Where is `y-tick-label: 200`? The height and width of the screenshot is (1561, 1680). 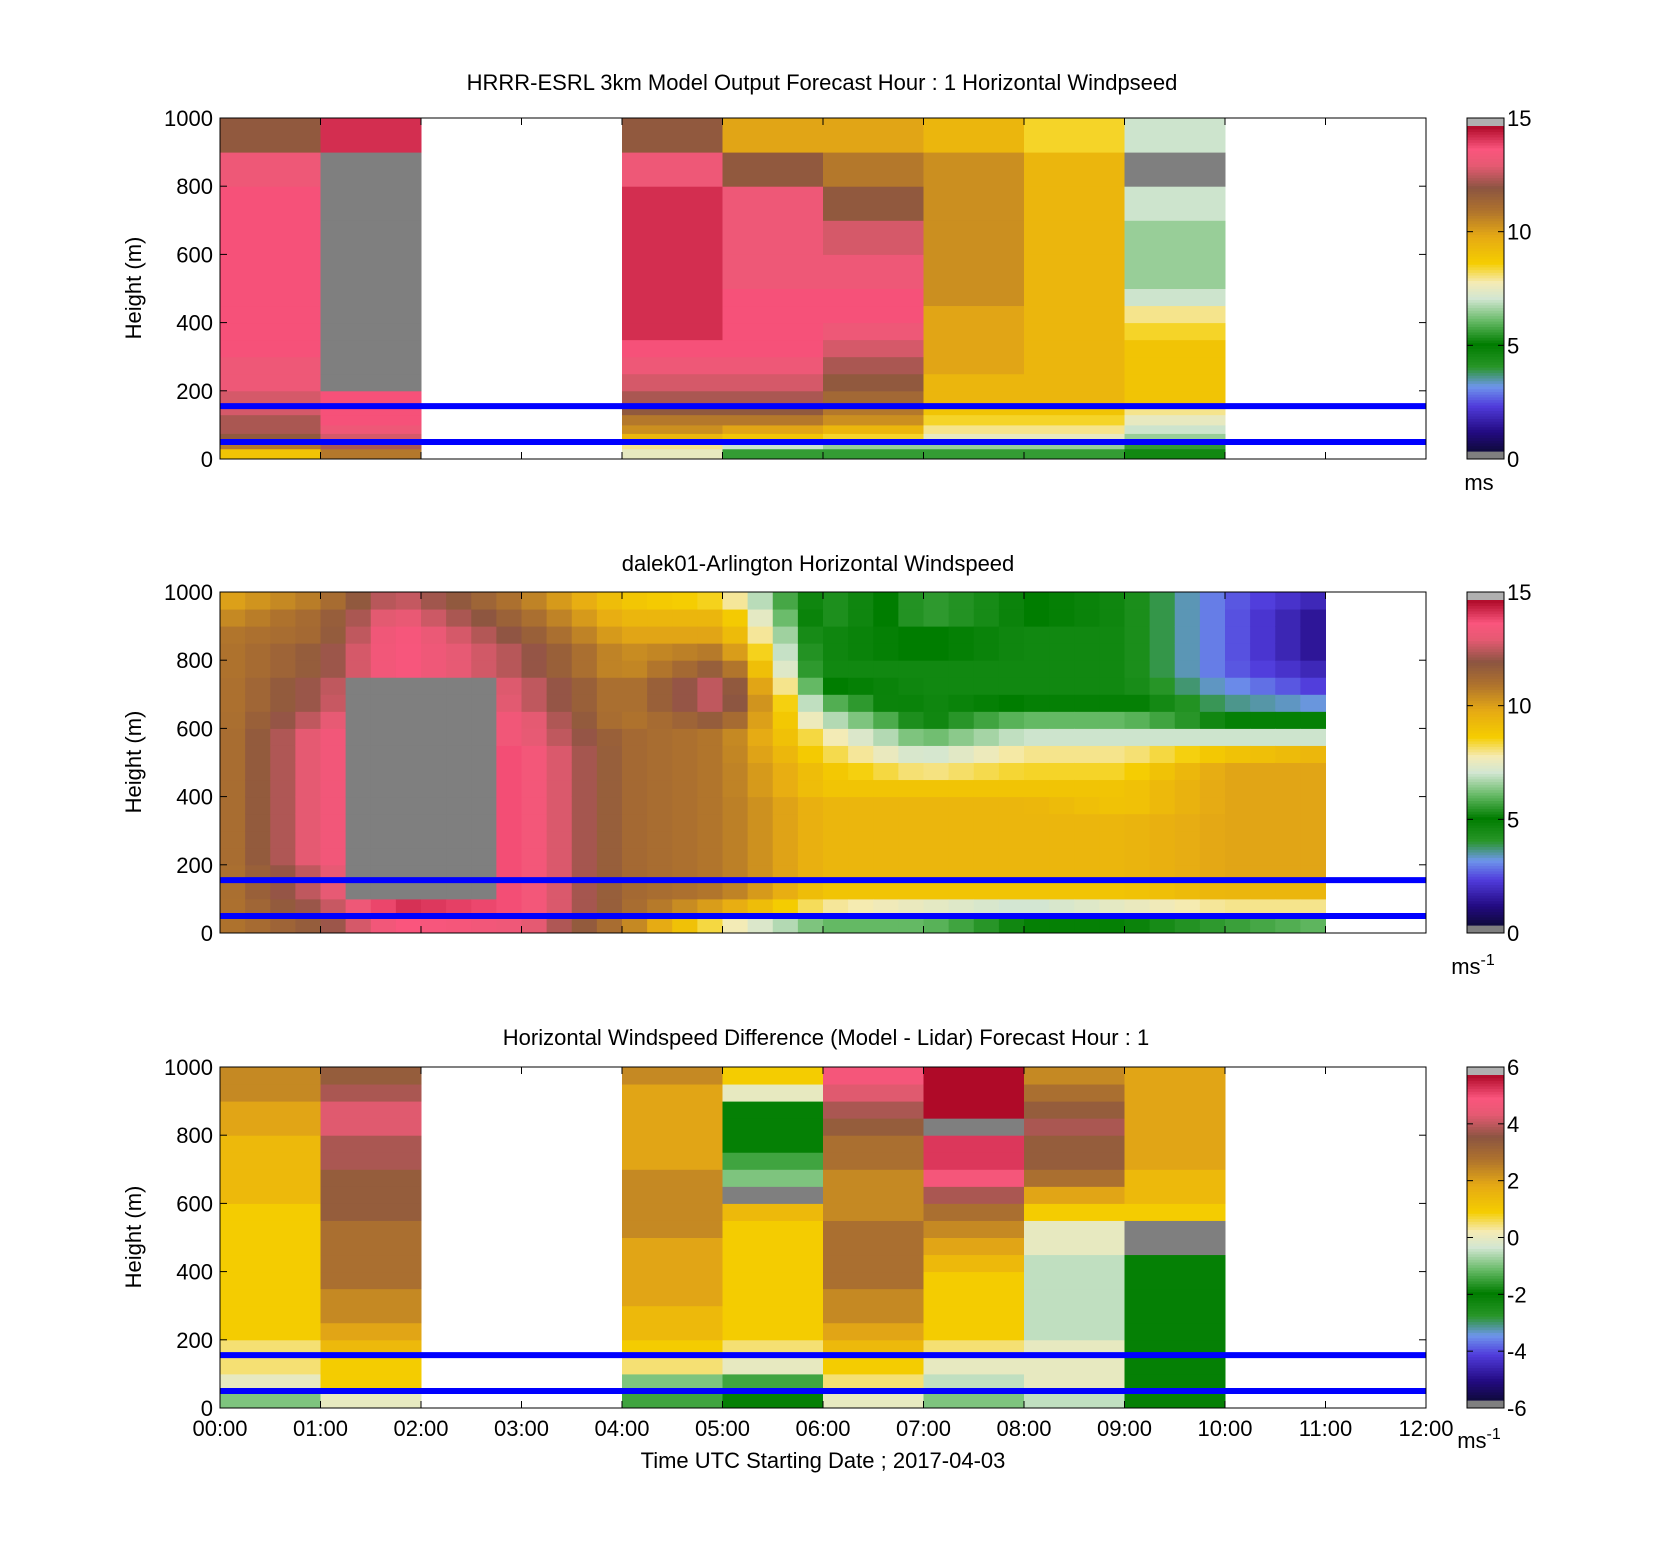 y-tick-label: 200 is located at coordinates (194, 1340).